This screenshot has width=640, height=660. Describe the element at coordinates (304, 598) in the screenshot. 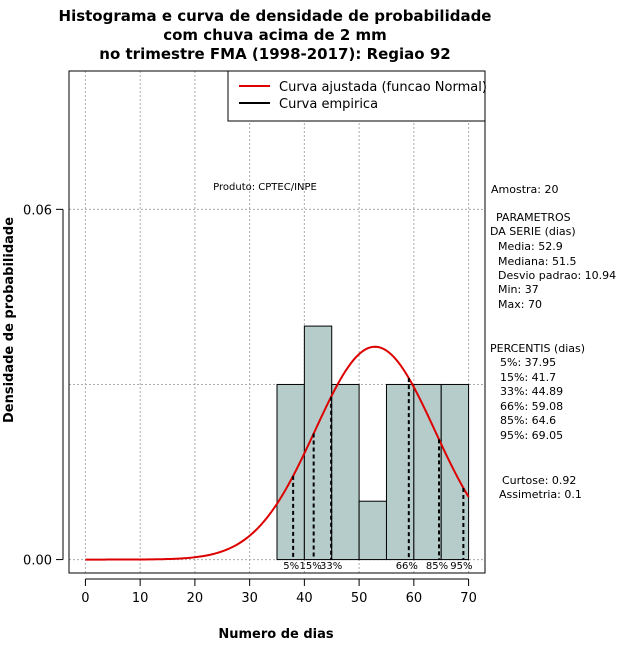

I see `x-tick-label: 40` at that location.